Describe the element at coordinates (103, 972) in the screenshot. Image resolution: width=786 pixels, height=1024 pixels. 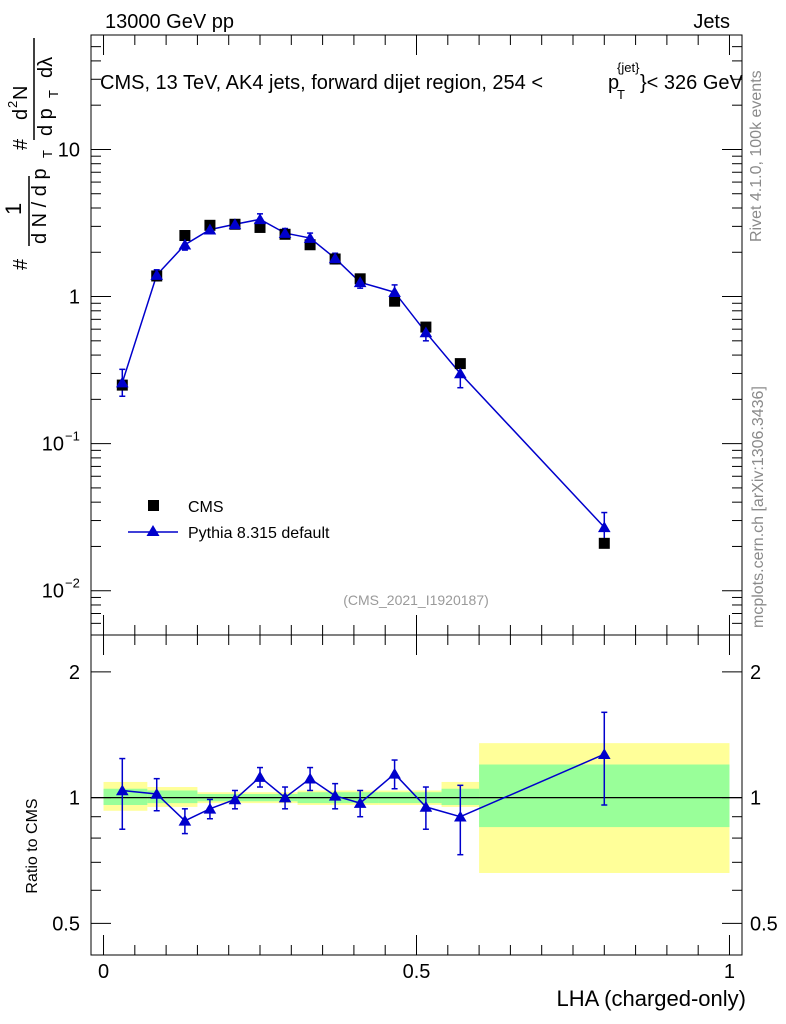
I see `x-tick-label: 0` at that location.